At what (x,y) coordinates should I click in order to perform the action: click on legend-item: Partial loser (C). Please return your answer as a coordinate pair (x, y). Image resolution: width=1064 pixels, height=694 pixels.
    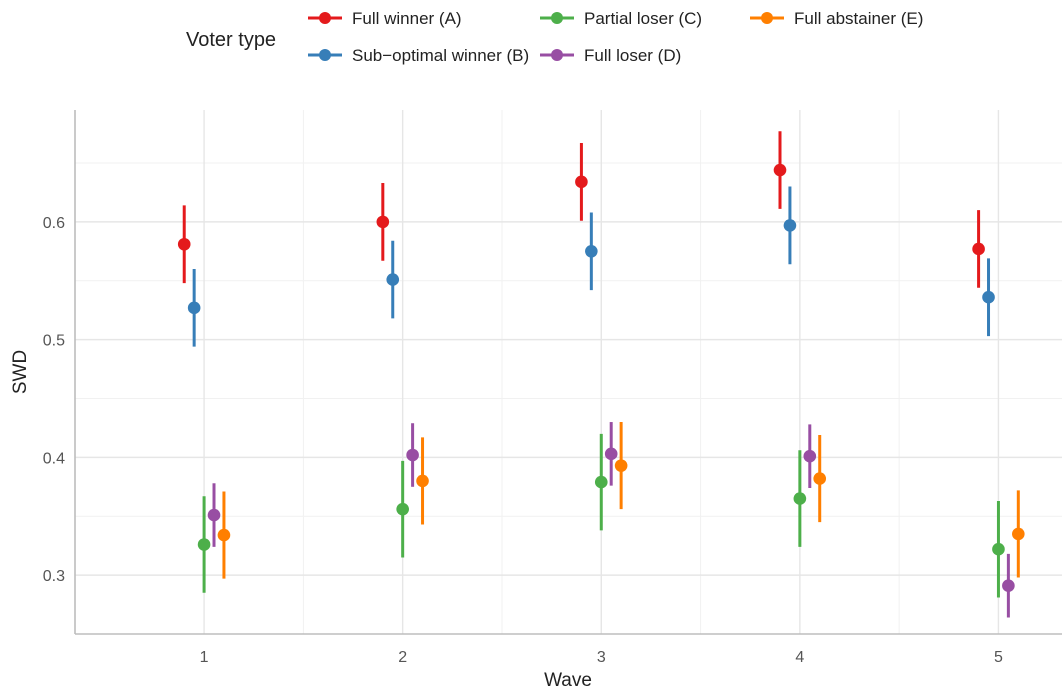
    Looking at the image, I should click on (621, 18).